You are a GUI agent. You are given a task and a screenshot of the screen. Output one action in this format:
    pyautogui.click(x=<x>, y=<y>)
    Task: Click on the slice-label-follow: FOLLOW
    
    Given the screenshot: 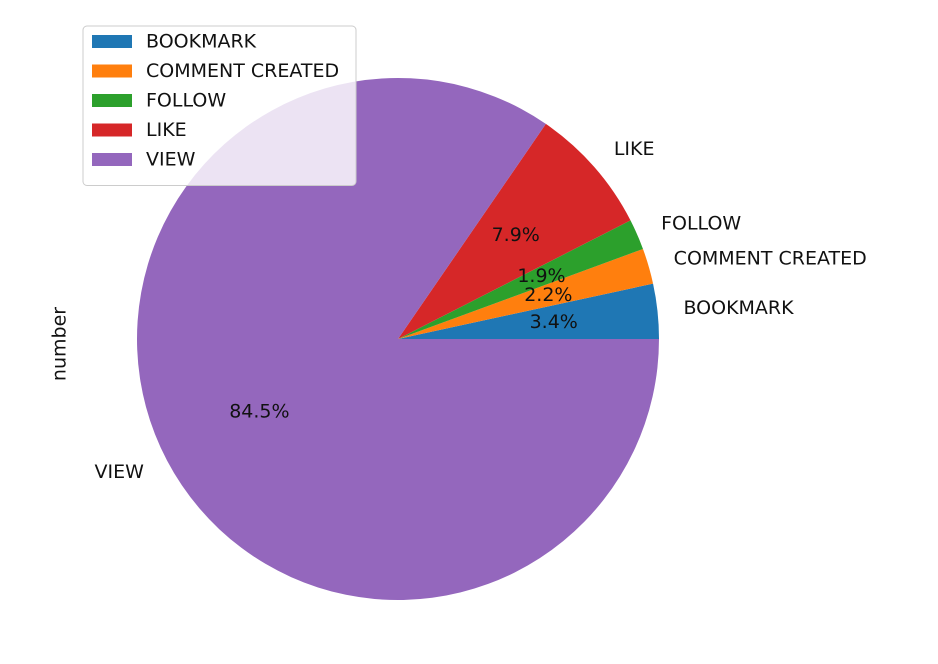 What is the action you would take?
    pyautogui.click(x=701, y=224)
    